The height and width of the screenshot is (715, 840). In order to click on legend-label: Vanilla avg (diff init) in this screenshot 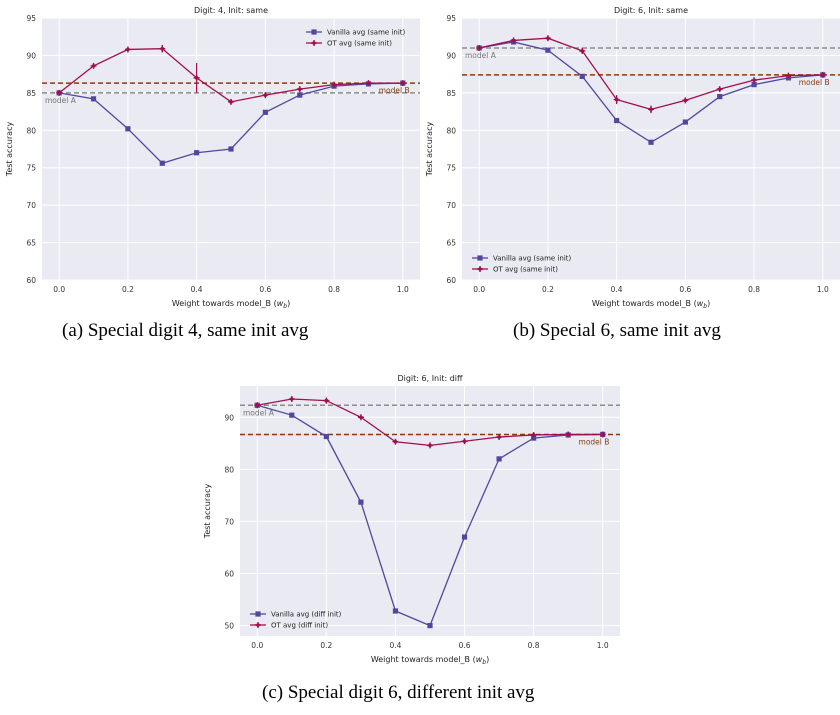, I will do `click(306, 615)`.